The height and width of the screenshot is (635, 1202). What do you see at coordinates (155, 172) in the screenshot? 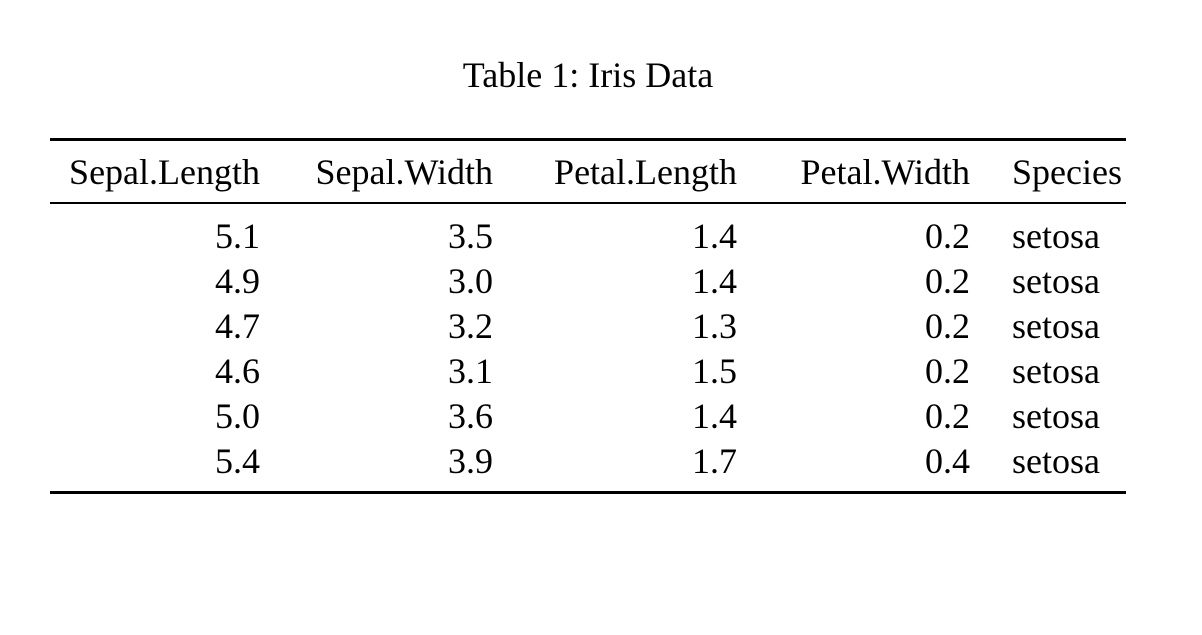
I see `column-header-sepal-length: Sepal.Length` at bounding box center [155, 172].